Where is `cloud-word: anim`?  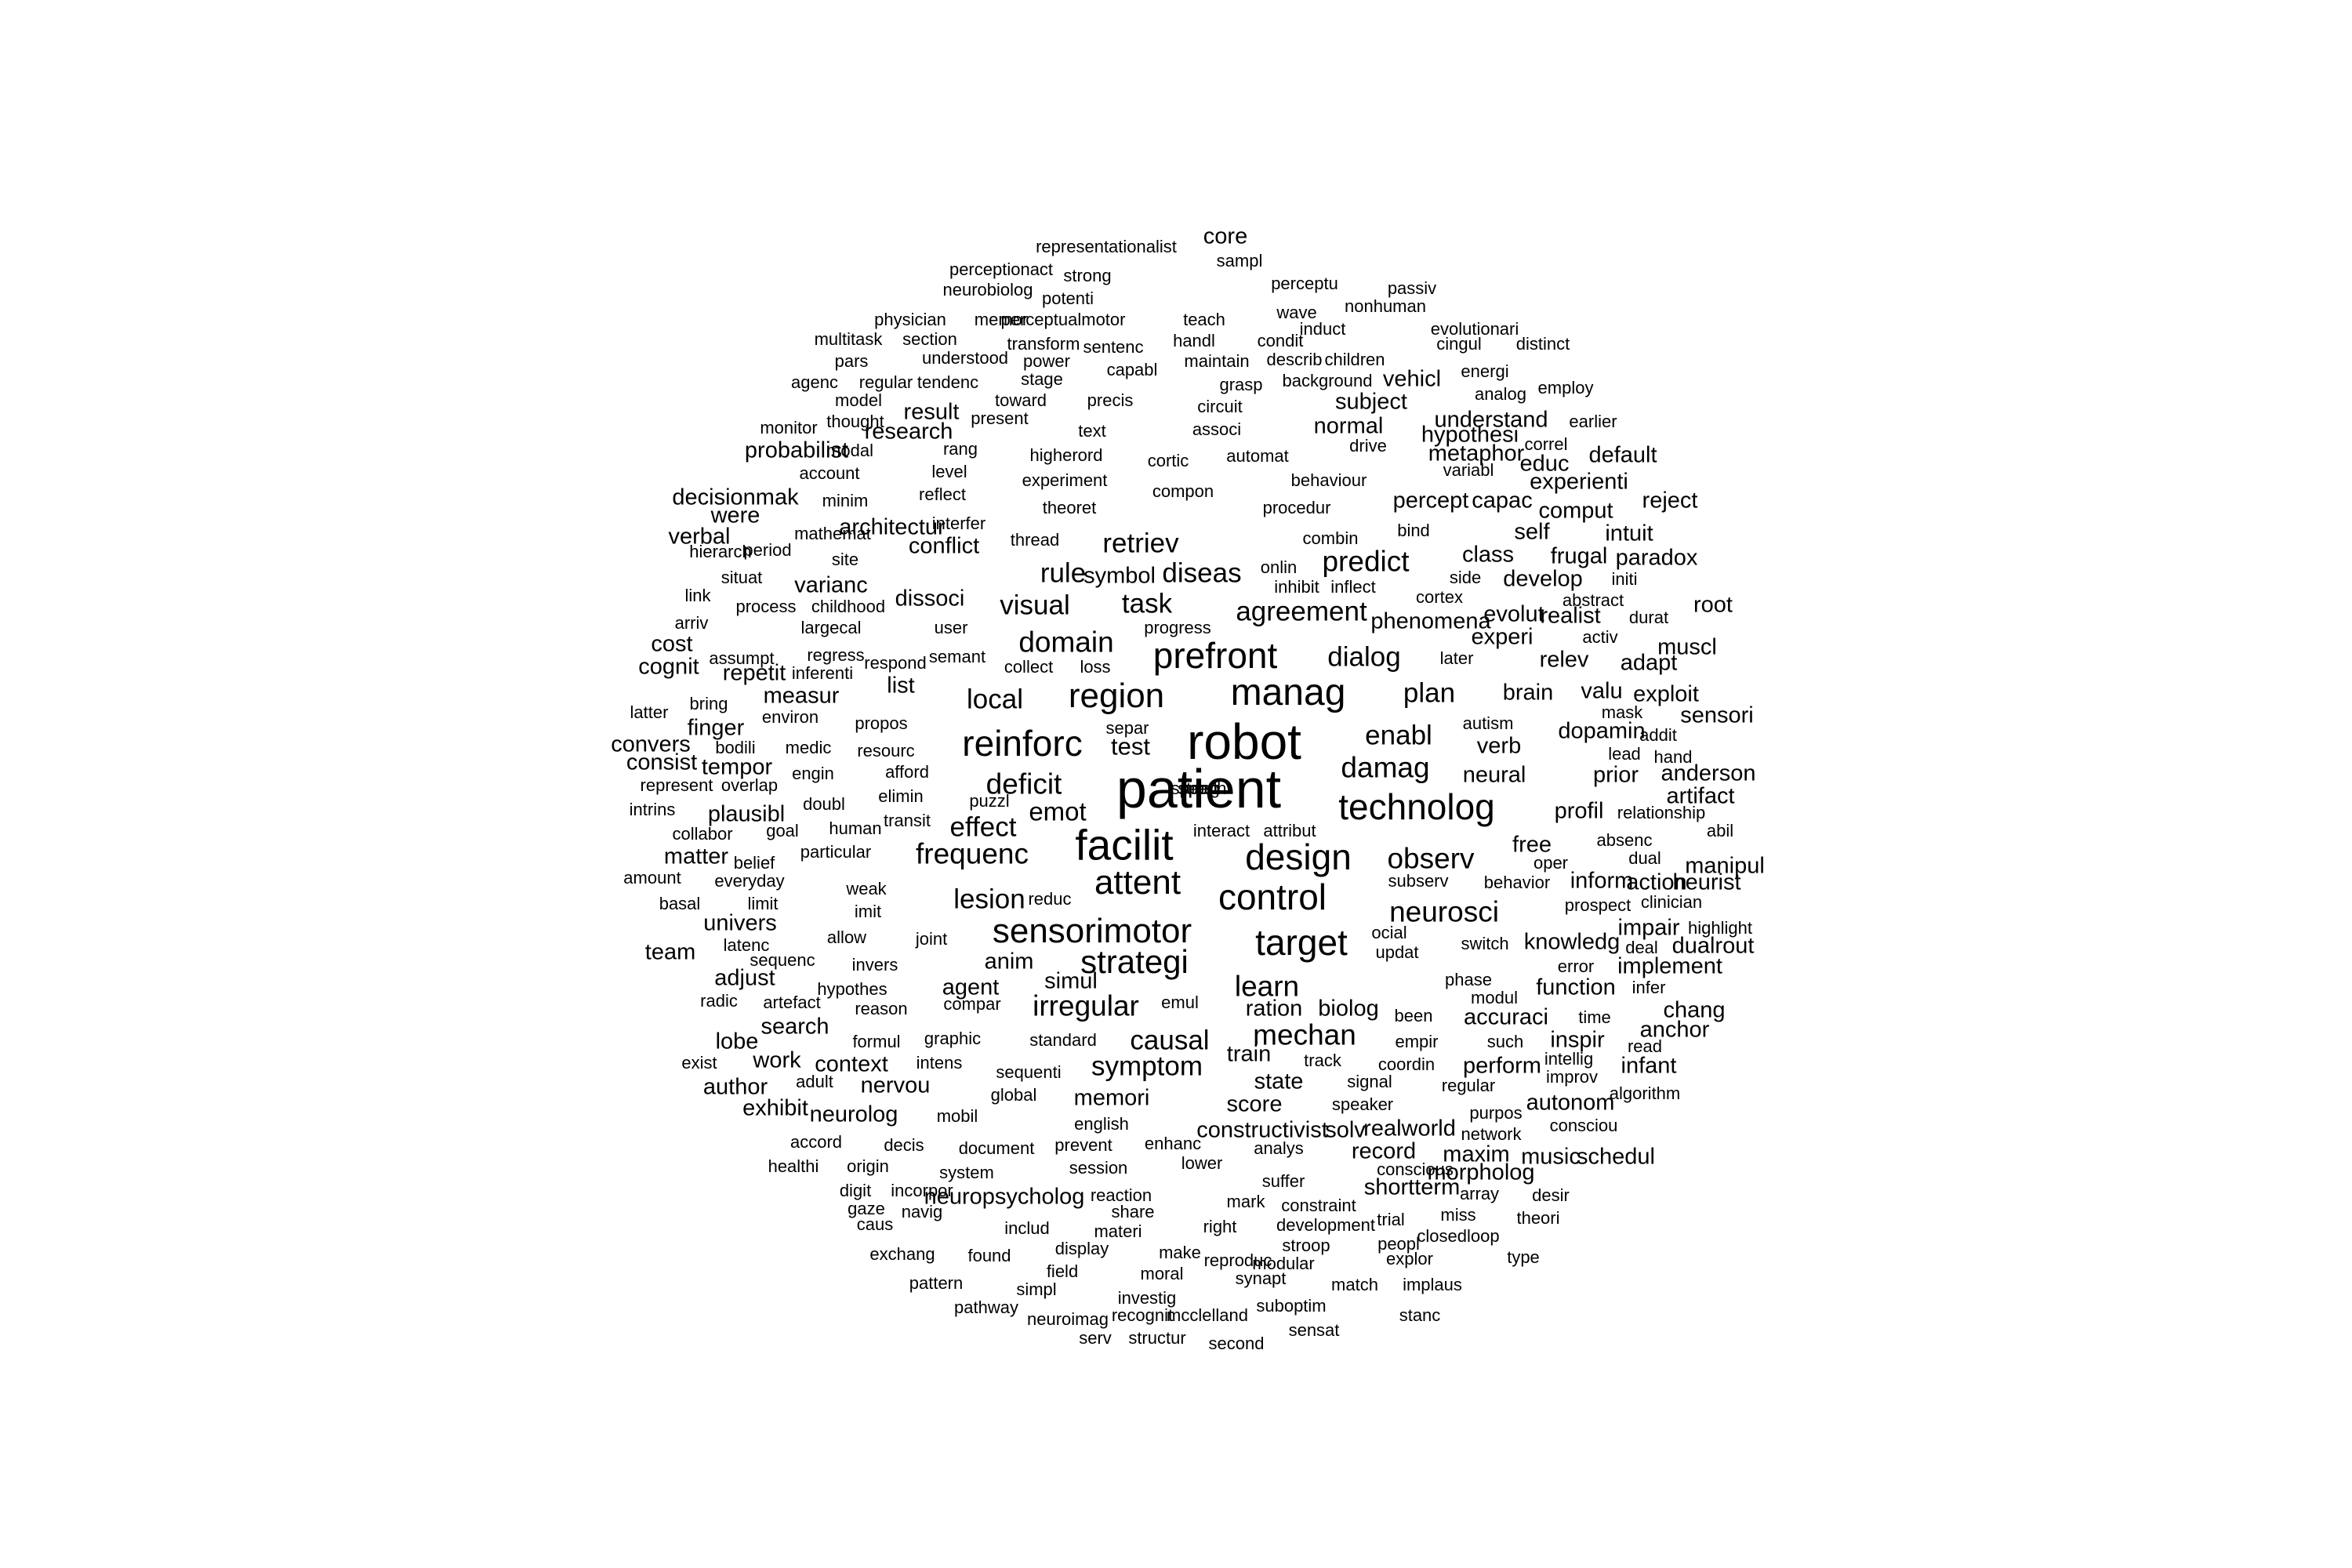 cloud-word: anim is located at coordinates (1009, 962).